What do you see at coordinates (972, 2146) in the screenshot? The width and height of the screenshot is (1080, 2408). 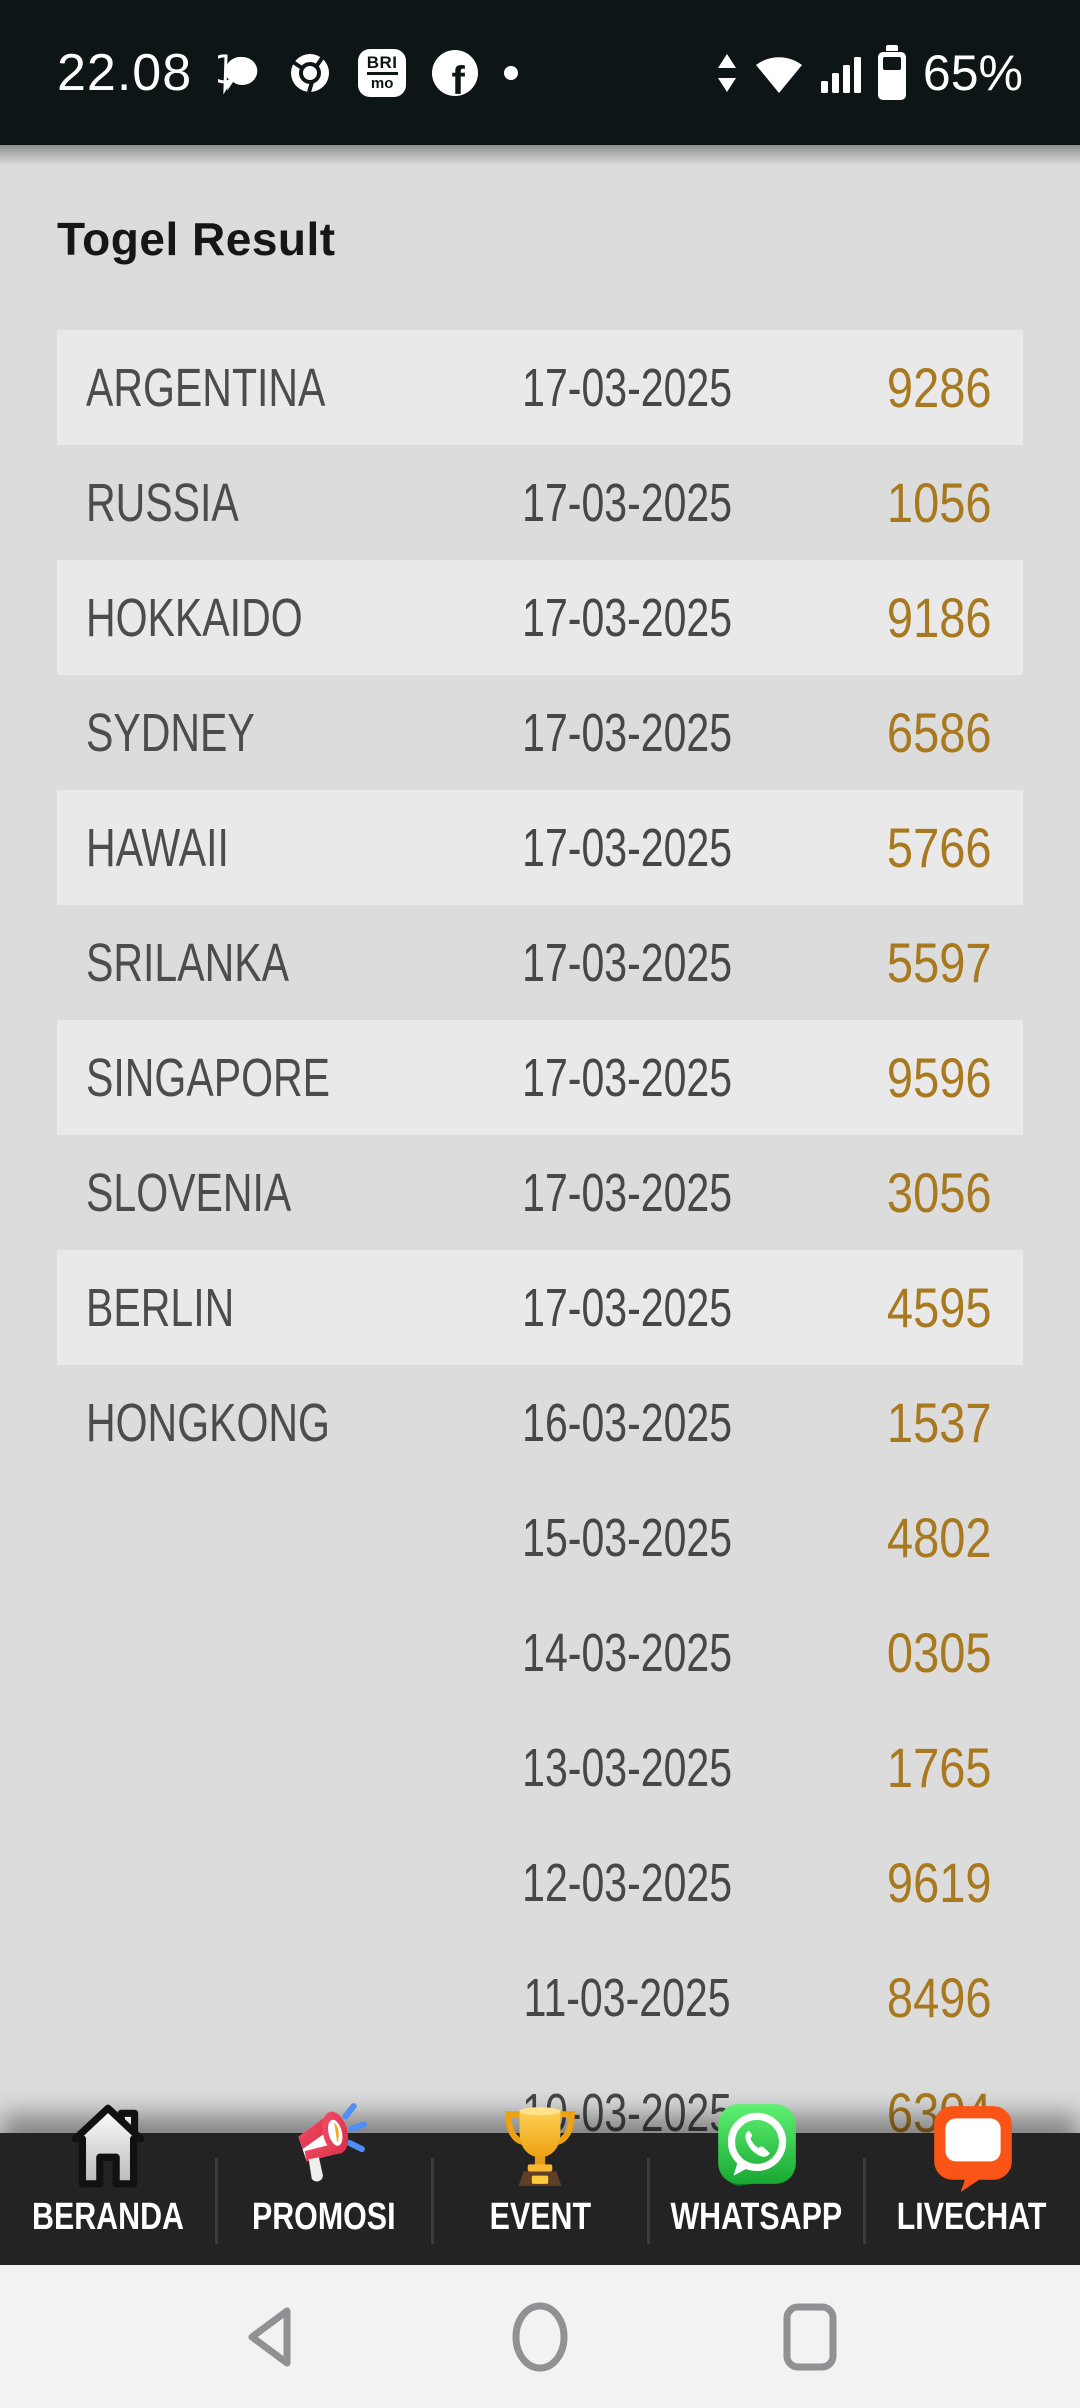 I see `livechat-icon` at bounding box center [972, 2146].